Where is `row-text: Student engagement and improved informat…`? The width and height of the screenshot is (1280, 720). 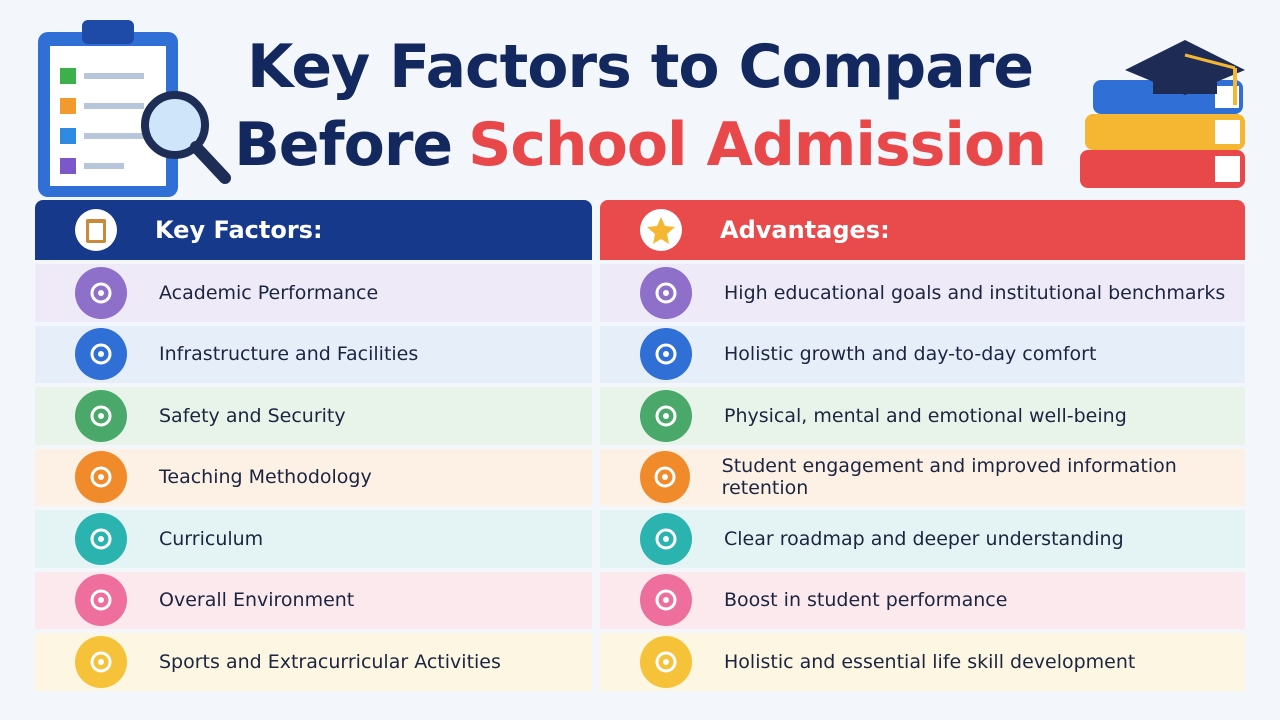 row-text: Student engagement and improved informat… is located at coordinates (949, 477).